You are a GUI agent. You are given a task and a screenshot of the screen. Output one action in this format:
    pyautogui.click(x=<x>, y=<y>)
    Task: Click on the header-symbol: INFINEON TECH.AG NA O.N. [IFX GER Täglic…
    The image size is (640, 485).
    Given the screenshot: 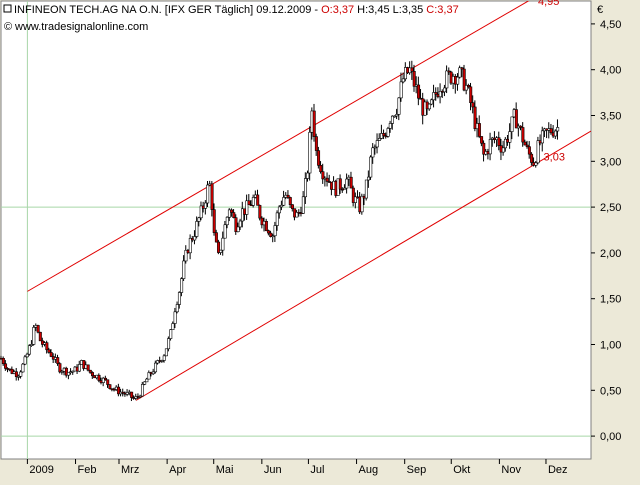 What is the action you would take?
    pyautogui.click(x=167, y=10)
    